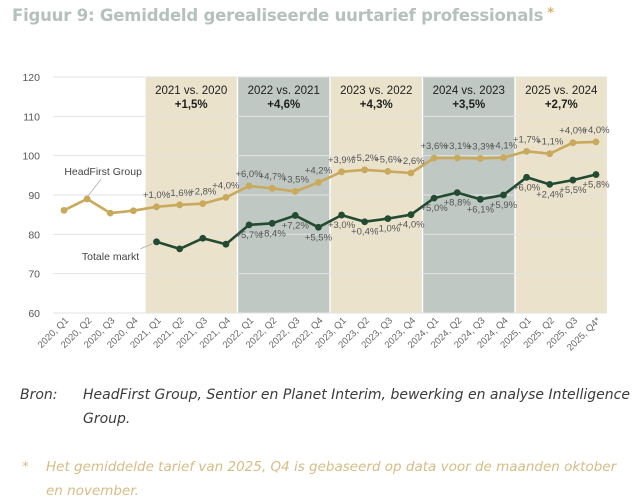  I want to click on data-label: +8,8%, so click(458, 203).